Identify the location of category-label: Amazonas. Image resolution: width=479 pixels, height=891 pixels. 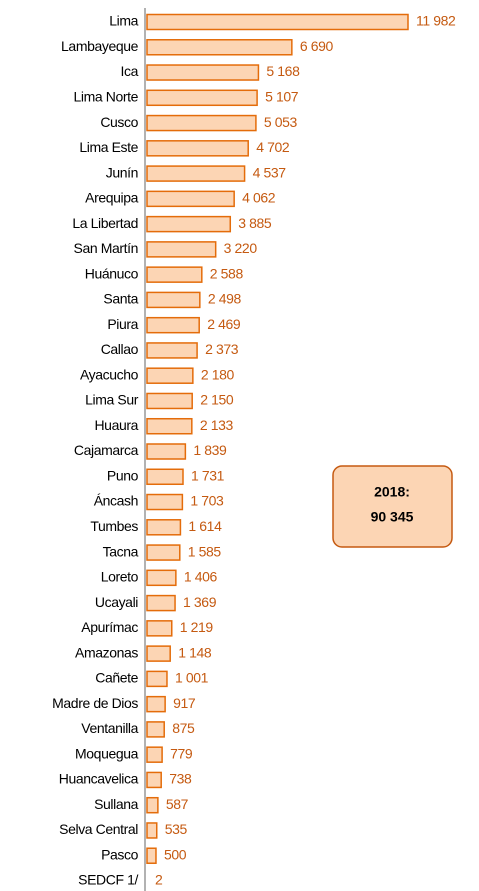
(106, 652).